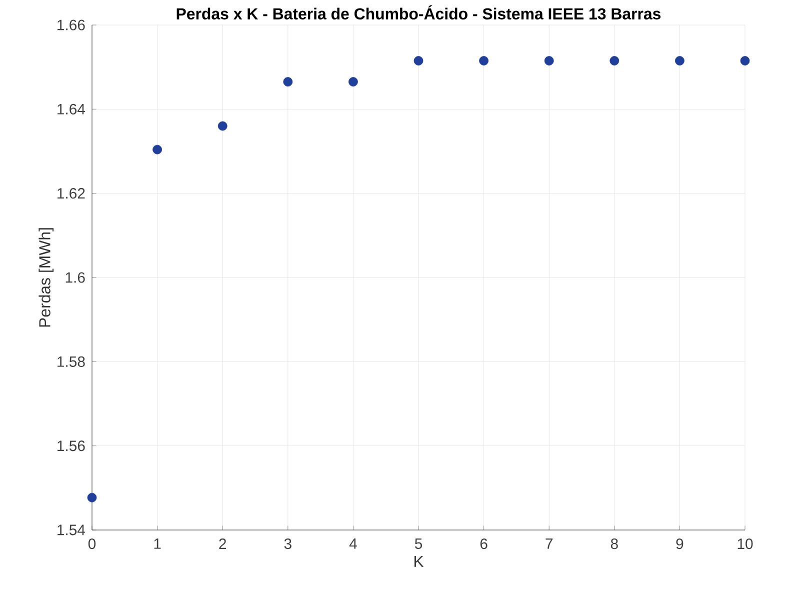  Describe the element at coordinates (614, 544) in the screenshot. I see `x-tick-label: 8` at that location.